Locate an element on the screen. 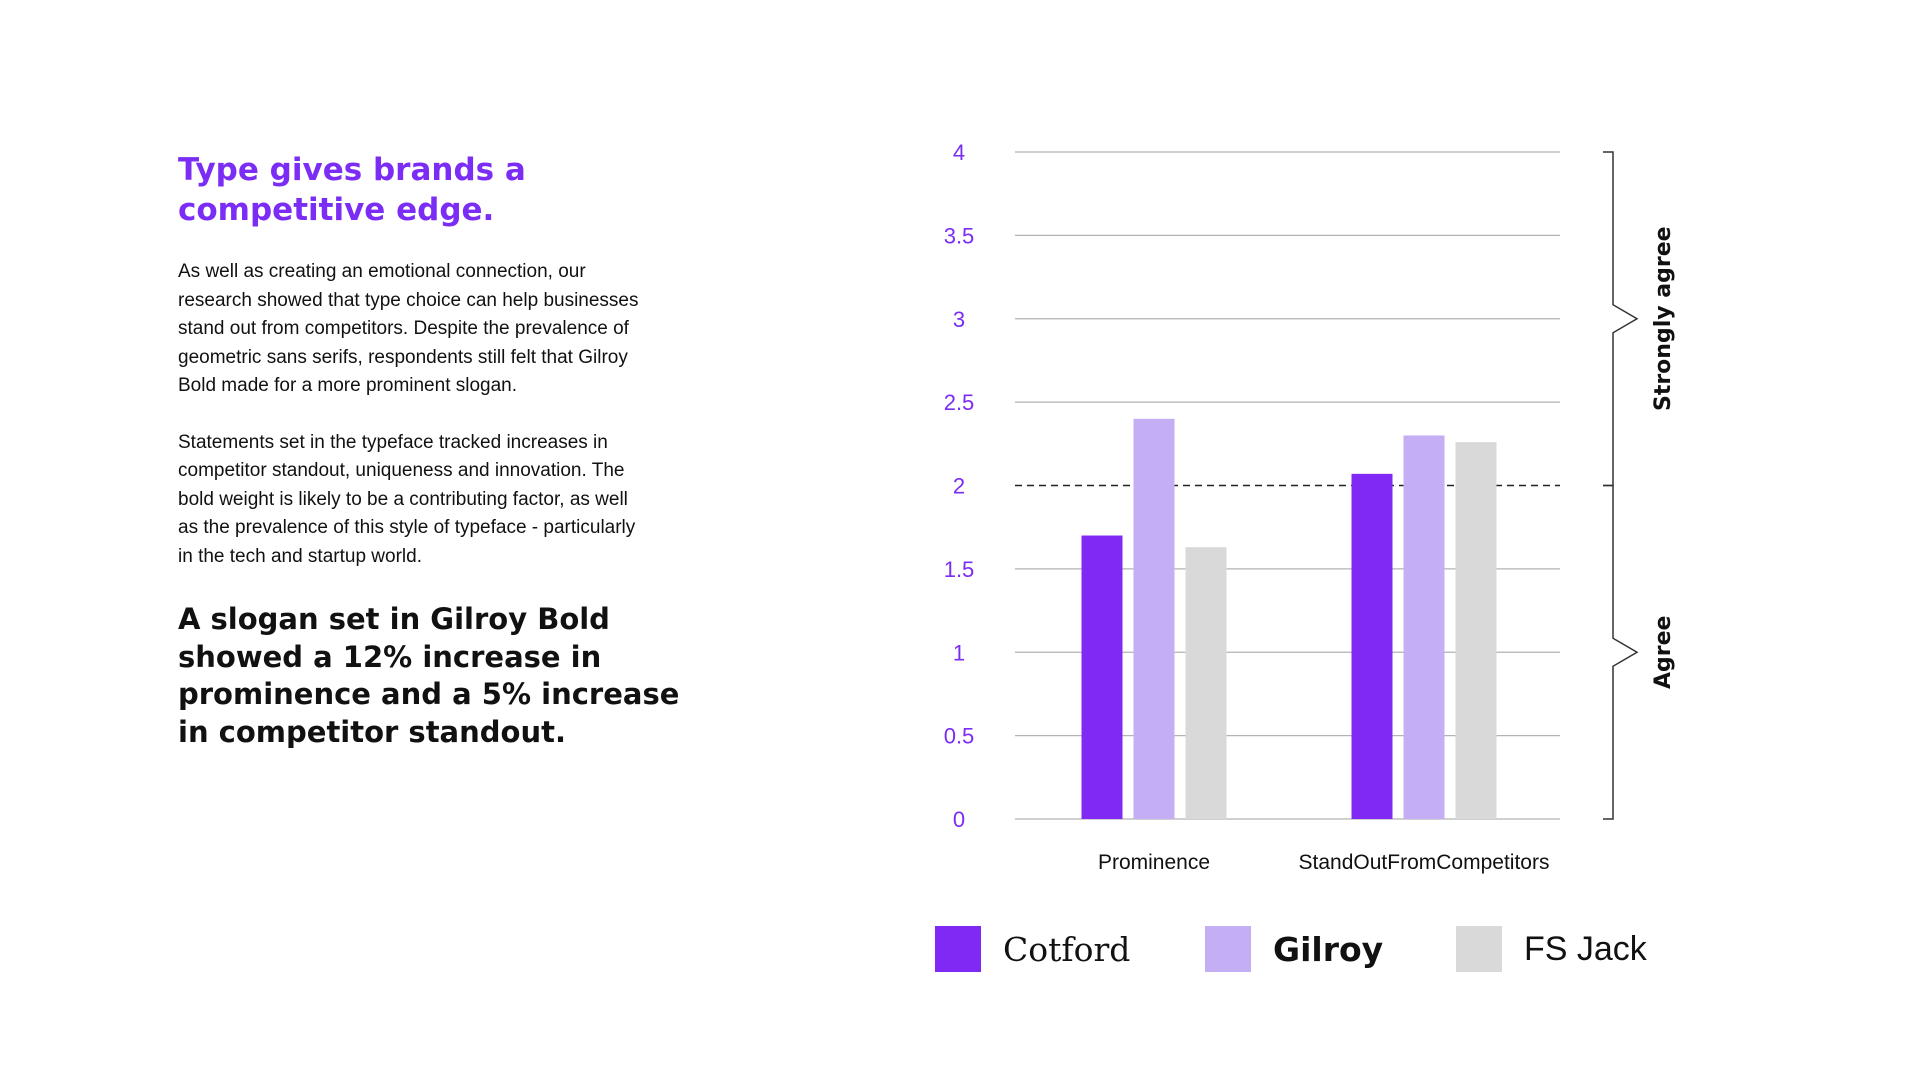  legend-label-cotford: Cotford is located at coordinates (1067, 949).